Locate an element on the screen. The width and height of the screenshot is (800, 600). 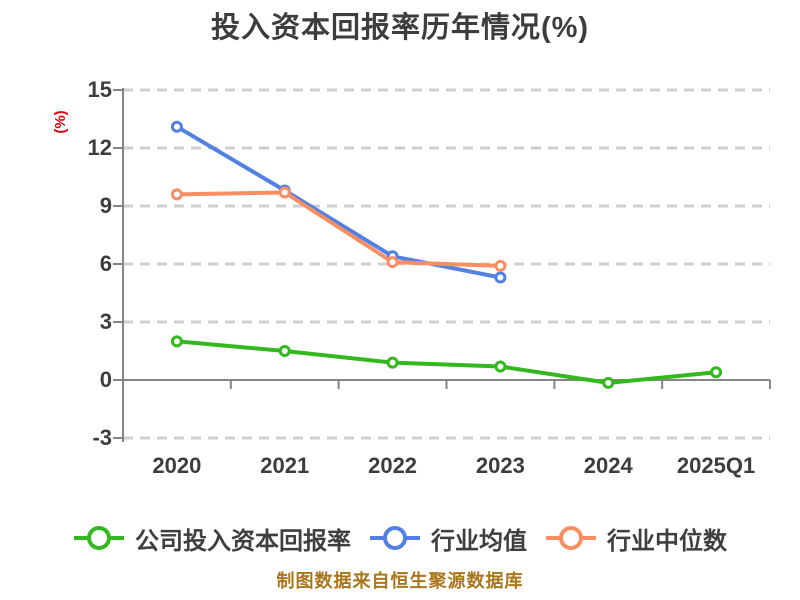
legend-label-company-roic: 公司投入资本回报率 is located at coordinates (243, 541).